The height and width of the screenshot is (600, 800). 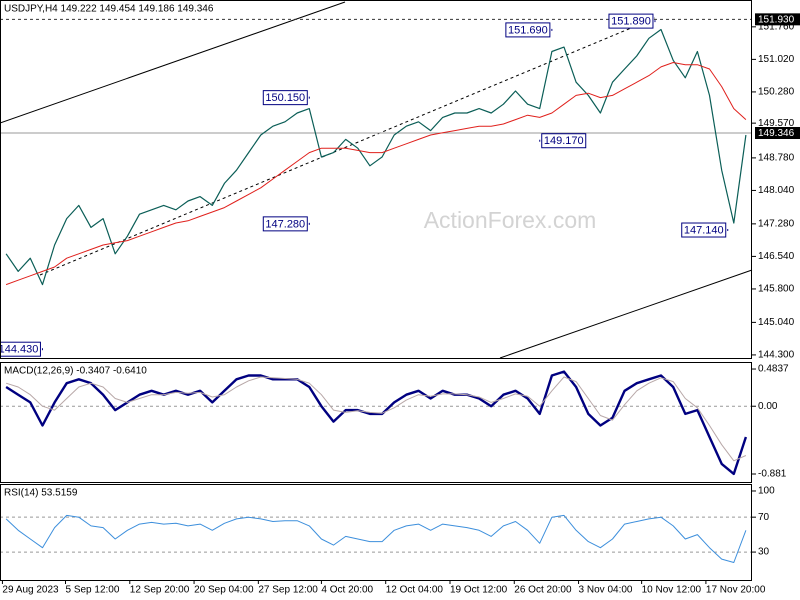 I want to click on y-tick-label: 144.300, so click(x=776, y=355).